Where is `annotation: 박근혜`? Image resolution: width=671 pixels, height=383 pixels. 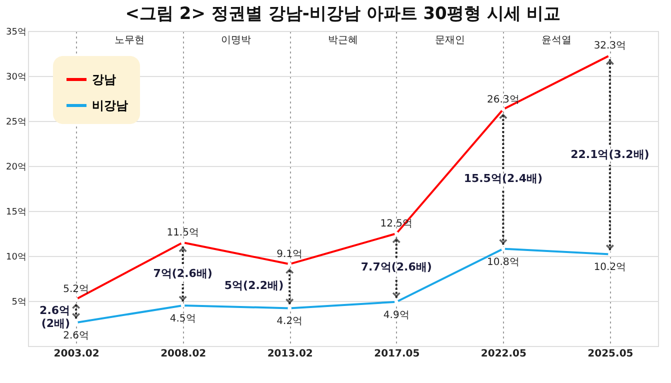 annotation: 박근혜 is located at coordinates (343, 40).